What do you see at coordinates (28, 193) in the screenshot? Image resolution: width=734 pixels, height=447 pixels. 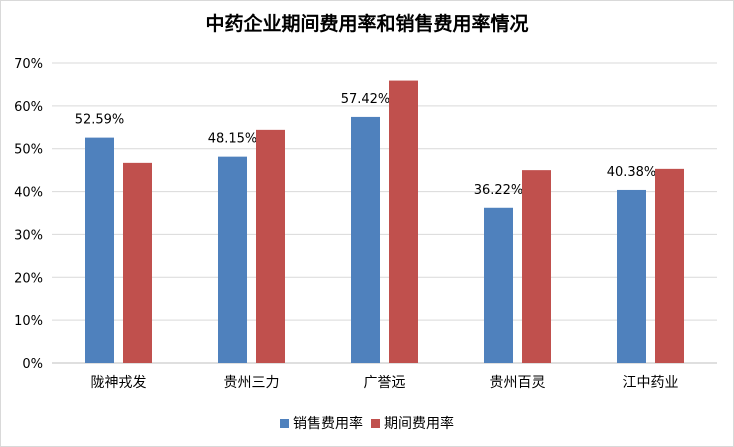 I see `y-tick-label: 40%` at bounding box center [28, 193].